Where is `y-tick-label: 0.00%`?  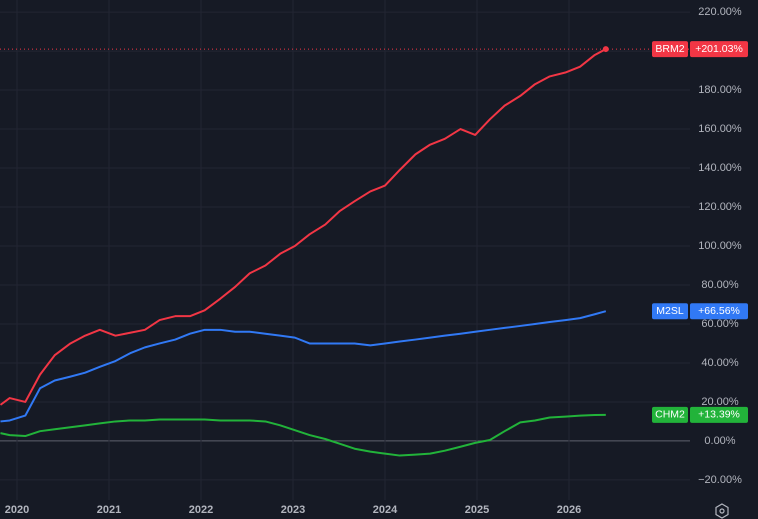 y-tick-label: 0.00% is located at coordinates (719, 441).